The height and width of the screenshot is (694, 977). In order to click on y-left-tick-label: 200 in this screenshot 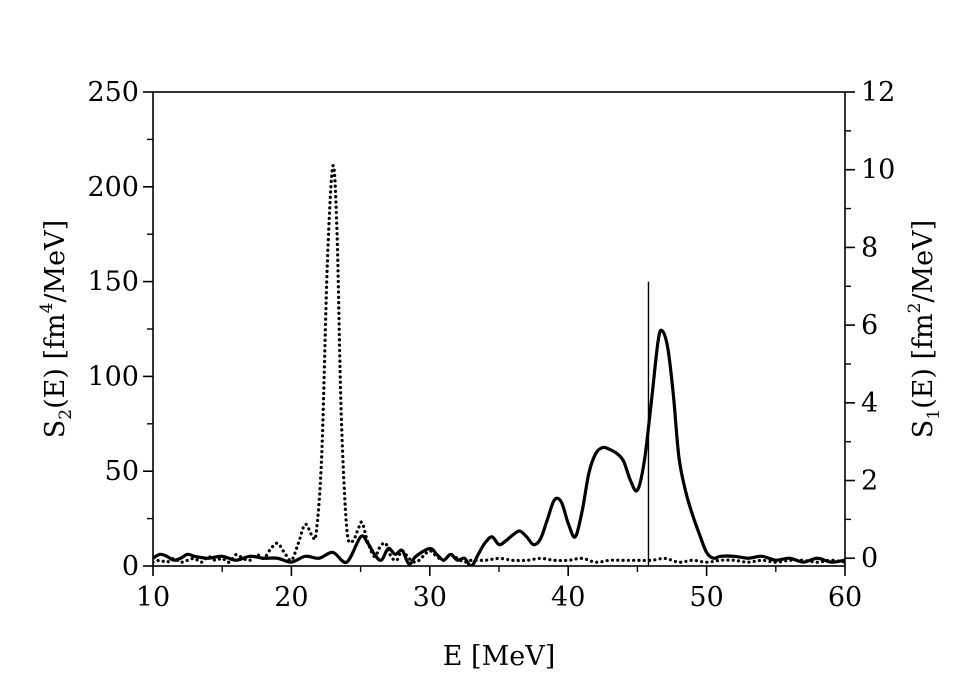, I will do `click(113, 187)`.